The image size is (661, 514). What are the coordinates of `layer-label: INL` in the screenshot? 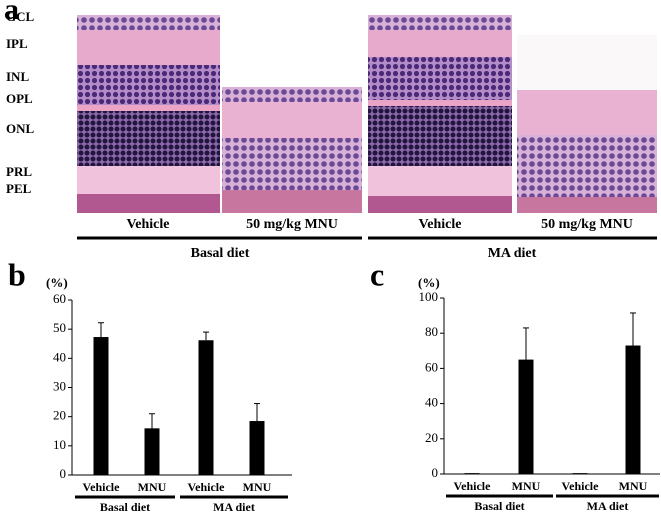 It's located at (17, 76).